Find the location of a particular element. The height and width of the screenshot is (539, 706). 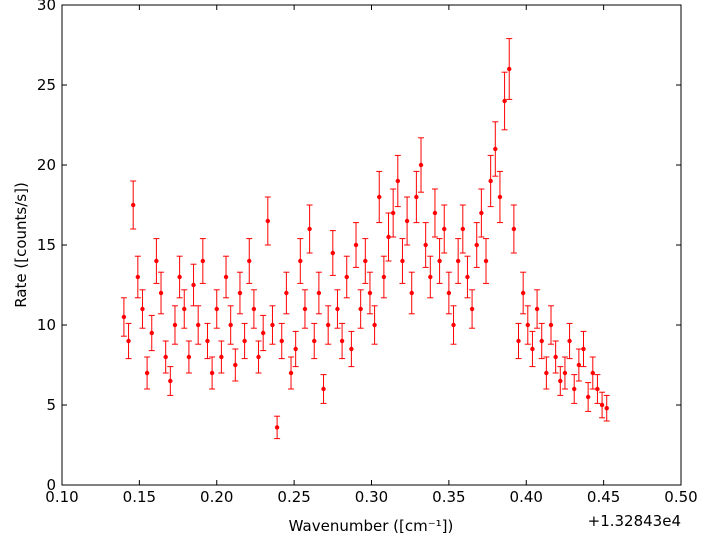

x-tick-label: 0.50 is located at coordinates (680, 497).